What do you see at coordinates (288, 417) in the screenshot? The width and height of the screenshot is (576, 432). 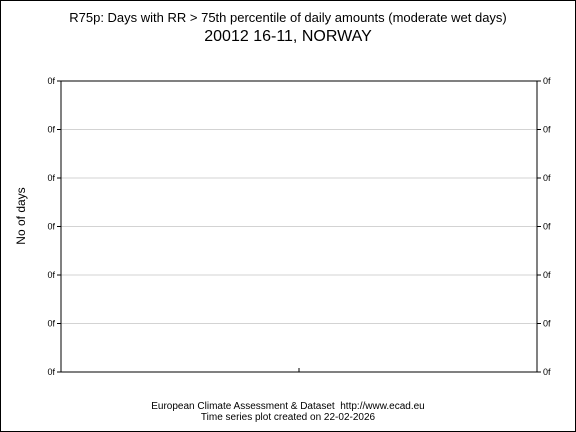 I see `footer-created: Time series plot created on 22-02-2026` at bounding box center [288, 417].